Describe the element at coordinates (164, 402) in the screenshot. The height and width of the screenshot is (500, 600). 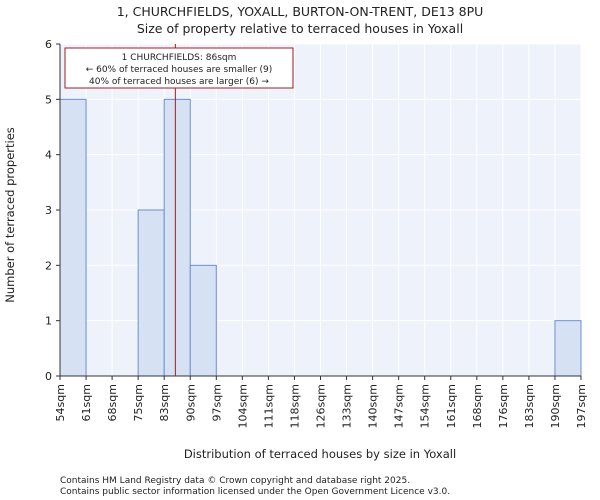
I see `x-tick-label: 83sqm` at that location.